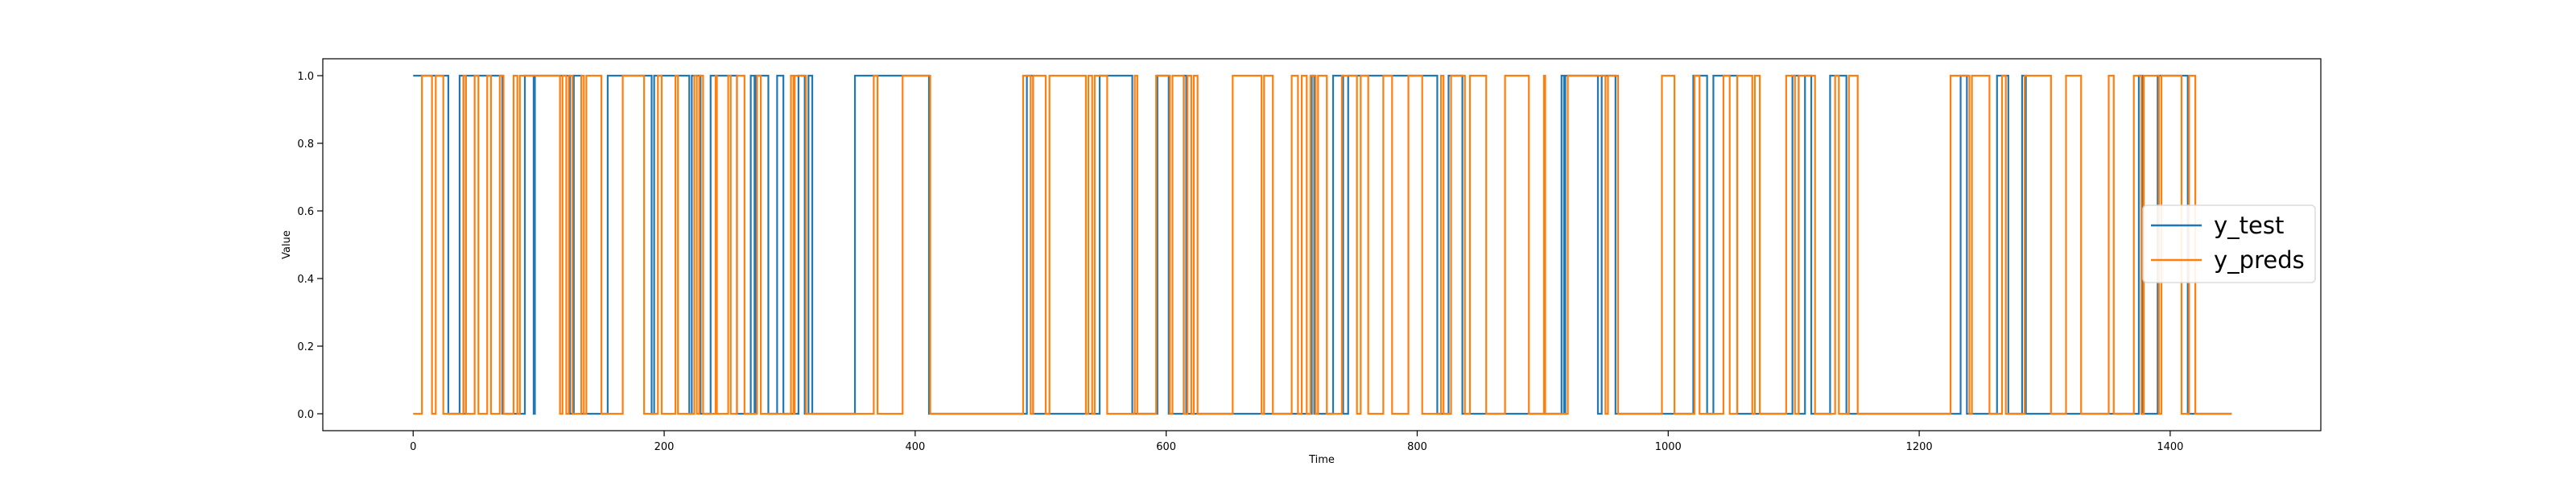 This screenshot has width=2576, height=483. Describe the element at coordinates (1417, 447) in the screenshot. I see `x-tick-label: 800` at that location.